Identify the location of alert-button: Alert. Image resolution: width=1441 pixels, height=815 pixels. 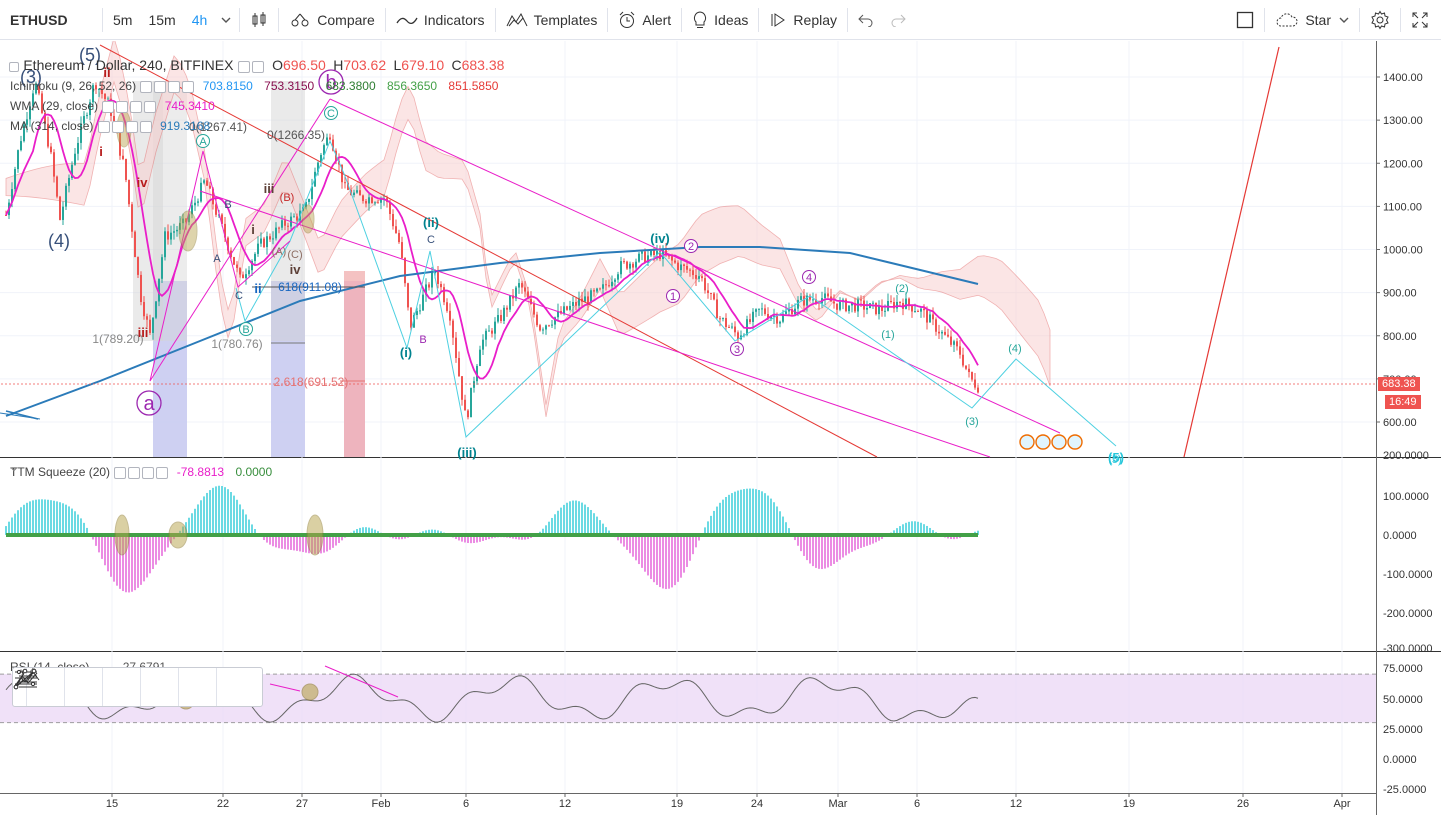
(644, 20).